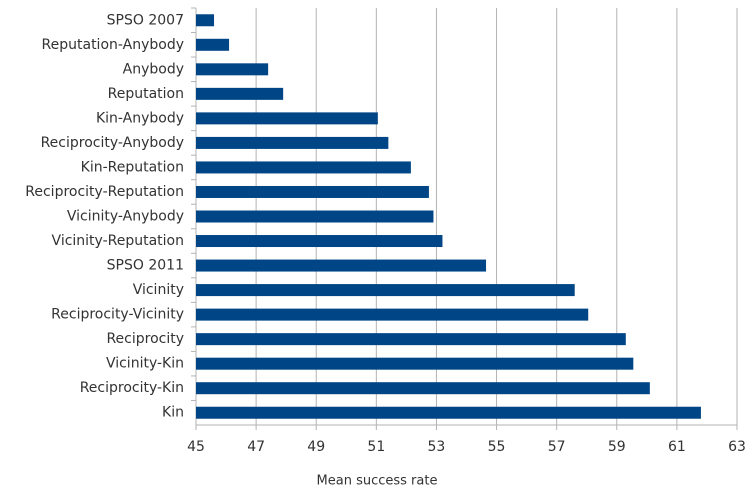 The height and width of the screenshot is (494, 747). I want to click on y-tick-label: Reputation, so click(146, 94).